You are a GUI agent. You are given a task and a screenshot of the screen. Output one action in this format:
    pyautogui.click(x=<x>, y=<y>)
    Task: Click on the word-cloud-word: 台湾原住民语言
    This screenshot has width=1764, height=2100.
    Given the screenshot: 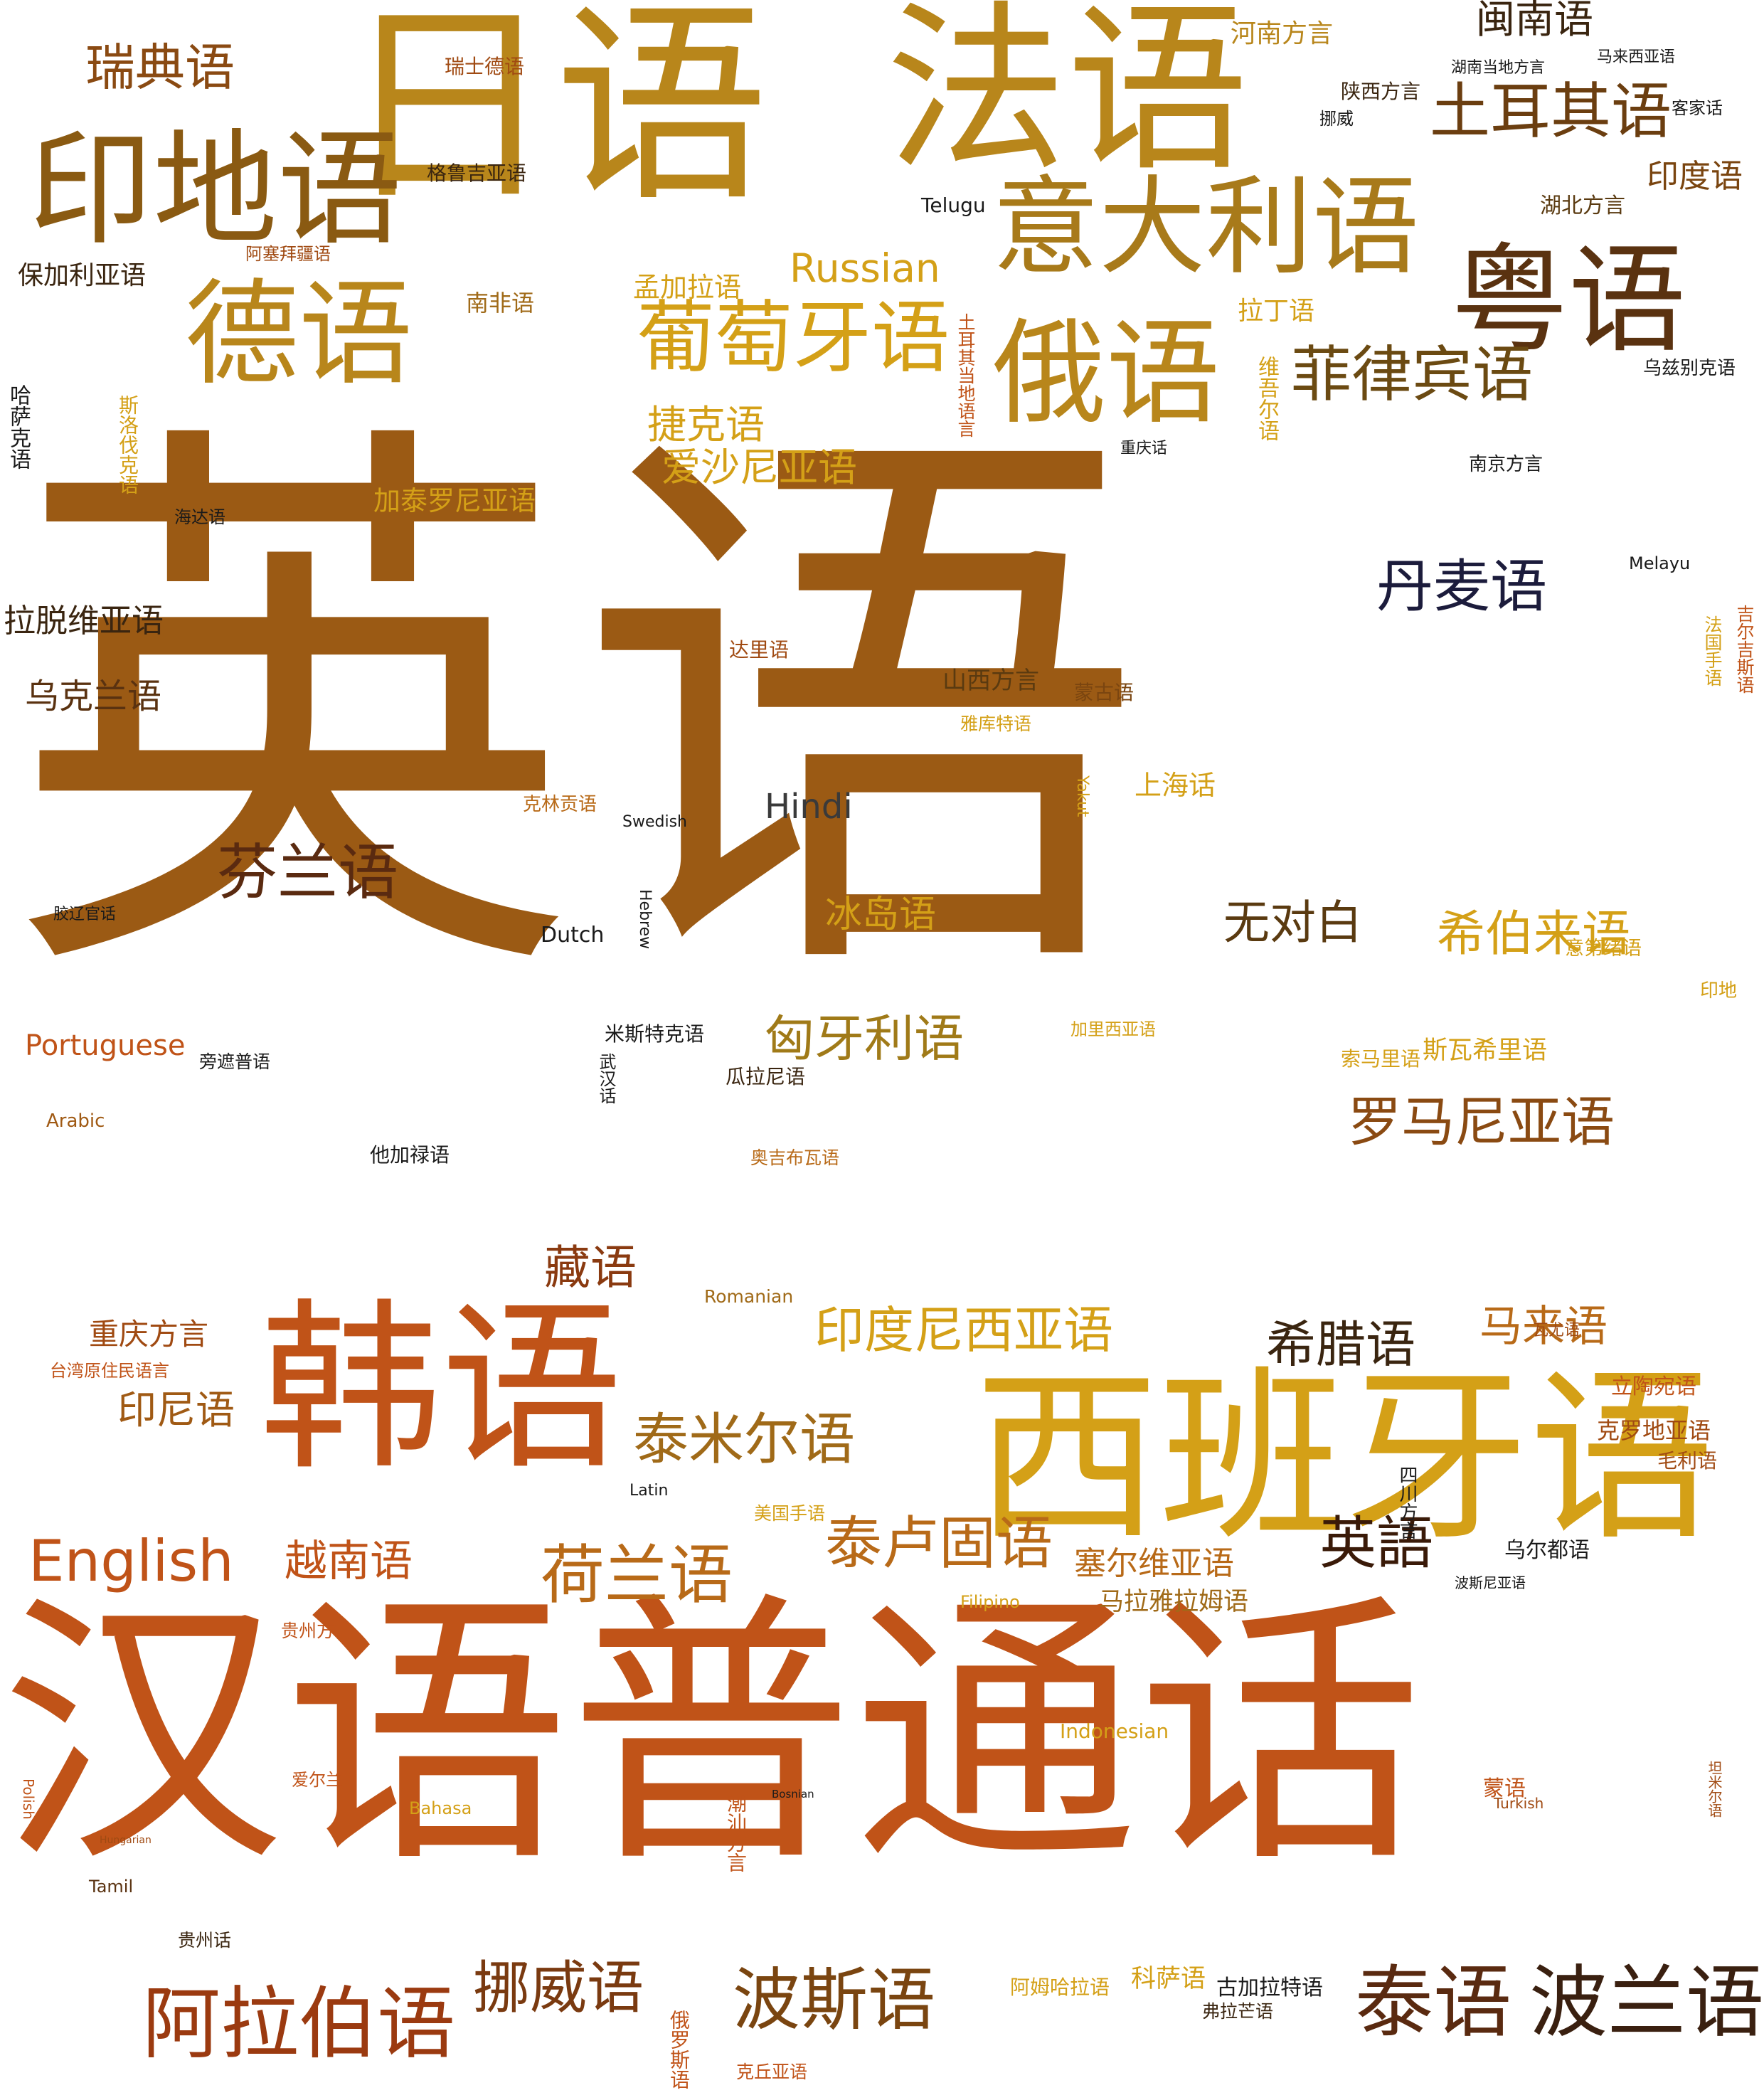 What is the action you would take?
    pyautogui.click(x=110, y=1371)
    